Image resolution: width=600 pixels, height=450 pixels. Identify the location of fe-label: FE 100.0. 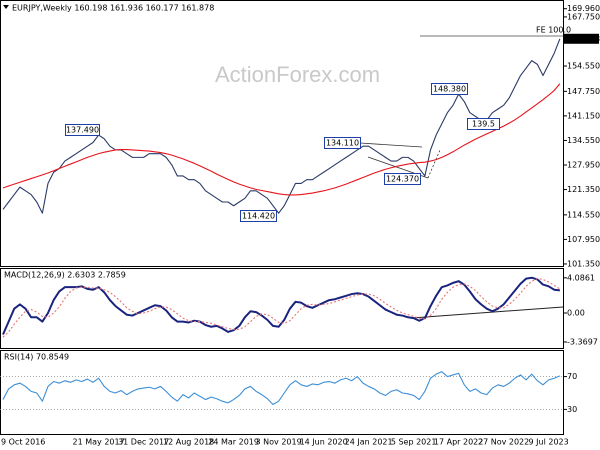
(553, 30).